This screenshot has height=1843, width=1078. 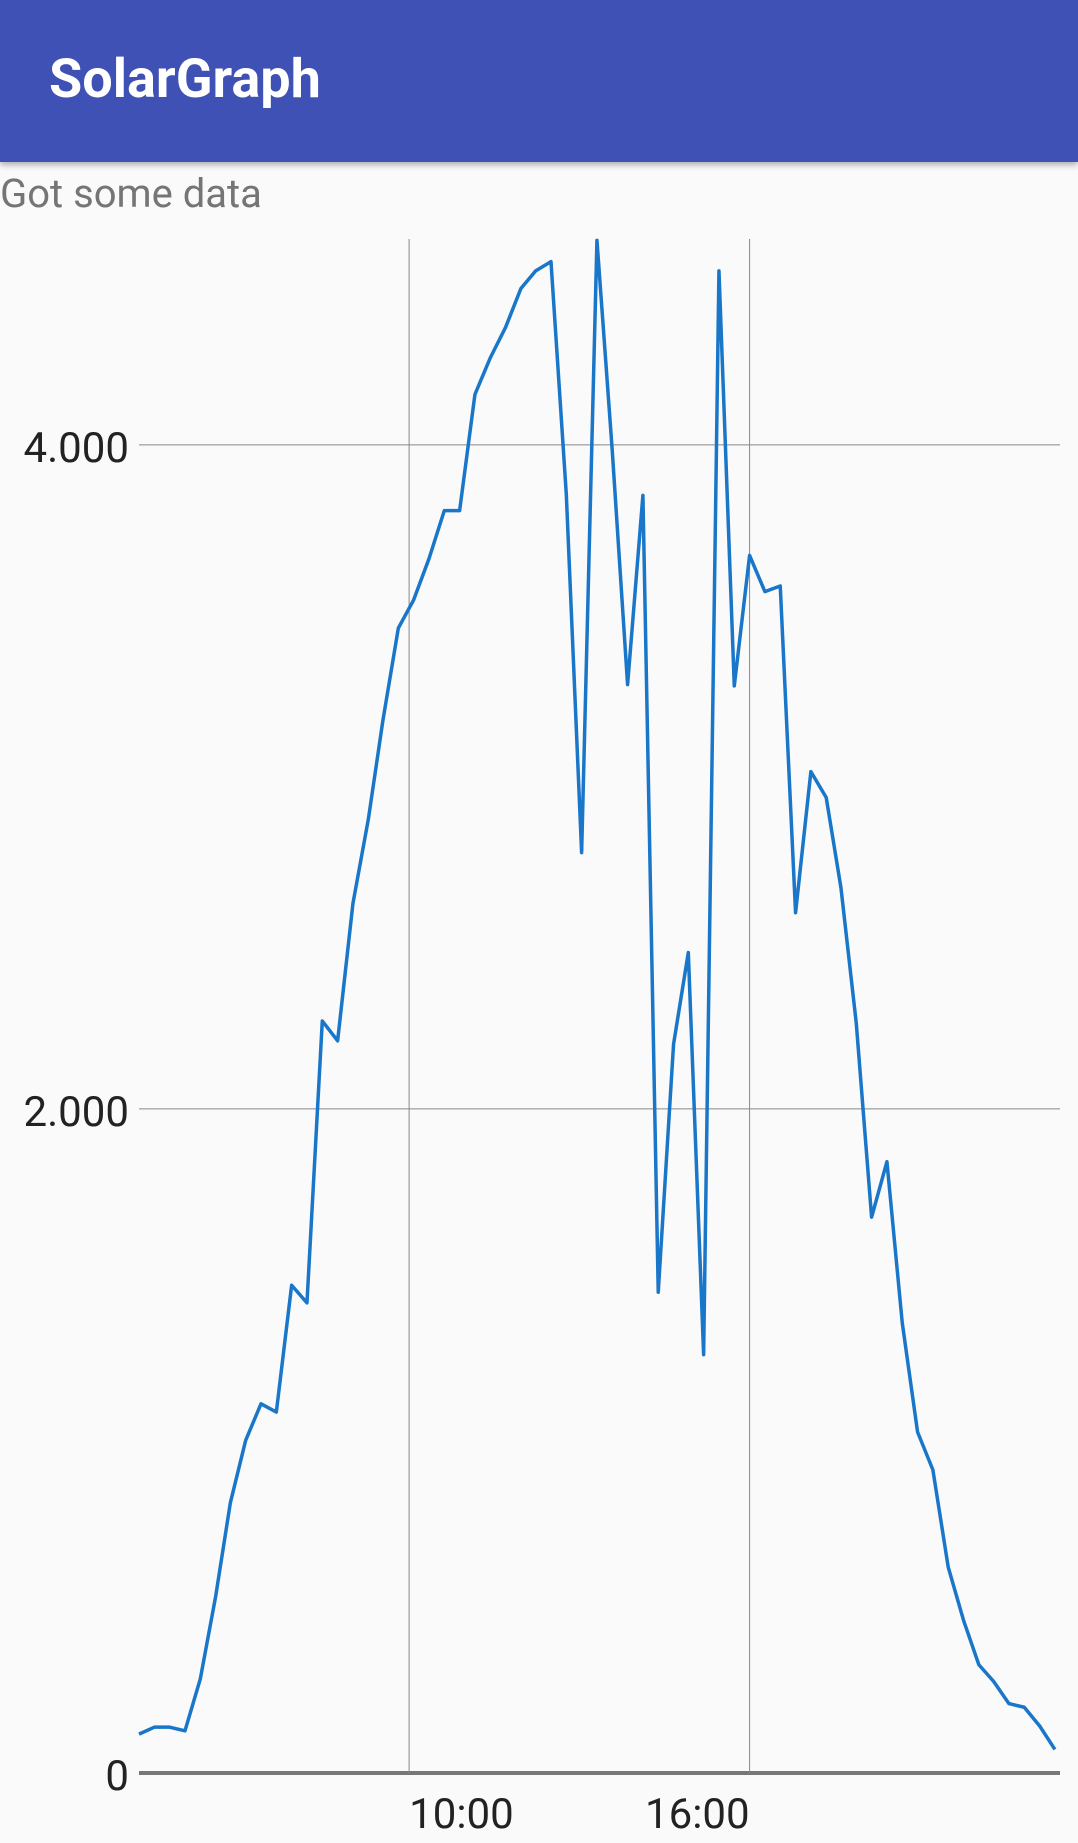 What do you see at coordinates (131, 193) in the screenshot?
I see `status-text: Got some data` at bounding box center [131, 193].